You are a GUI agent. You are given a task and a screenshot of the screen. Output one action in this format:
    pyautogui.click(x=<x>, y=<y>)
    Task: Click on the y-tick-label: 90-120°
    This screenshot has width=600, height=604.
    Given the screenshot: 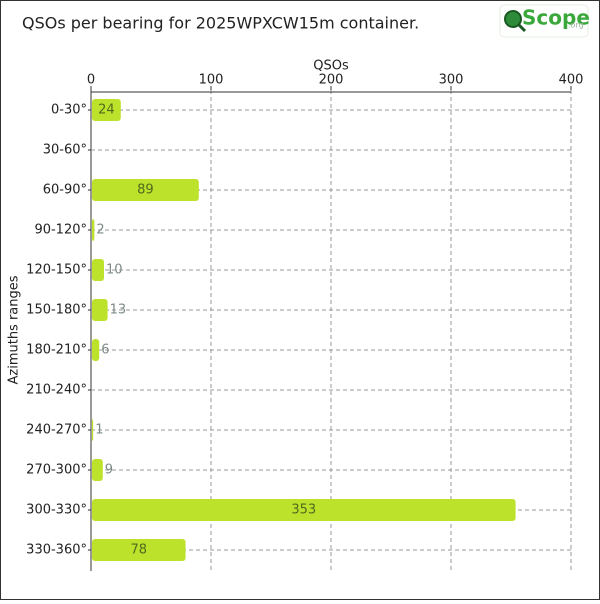 What is the action you would take?
    pyautogui.click(x=60, y=230)
    